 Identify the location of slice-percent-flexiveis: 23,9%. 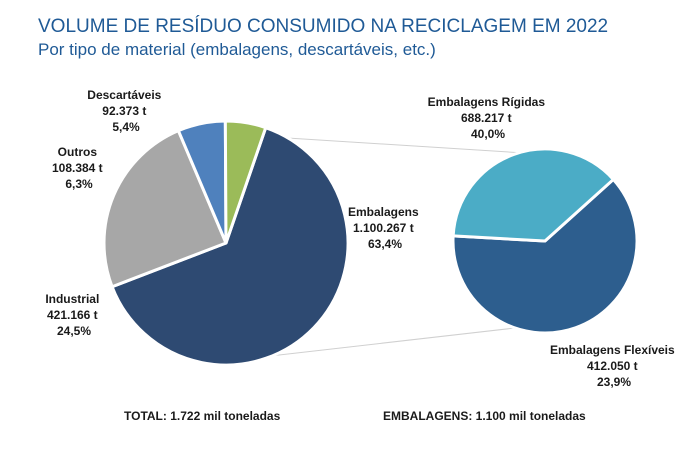
(614, 382).